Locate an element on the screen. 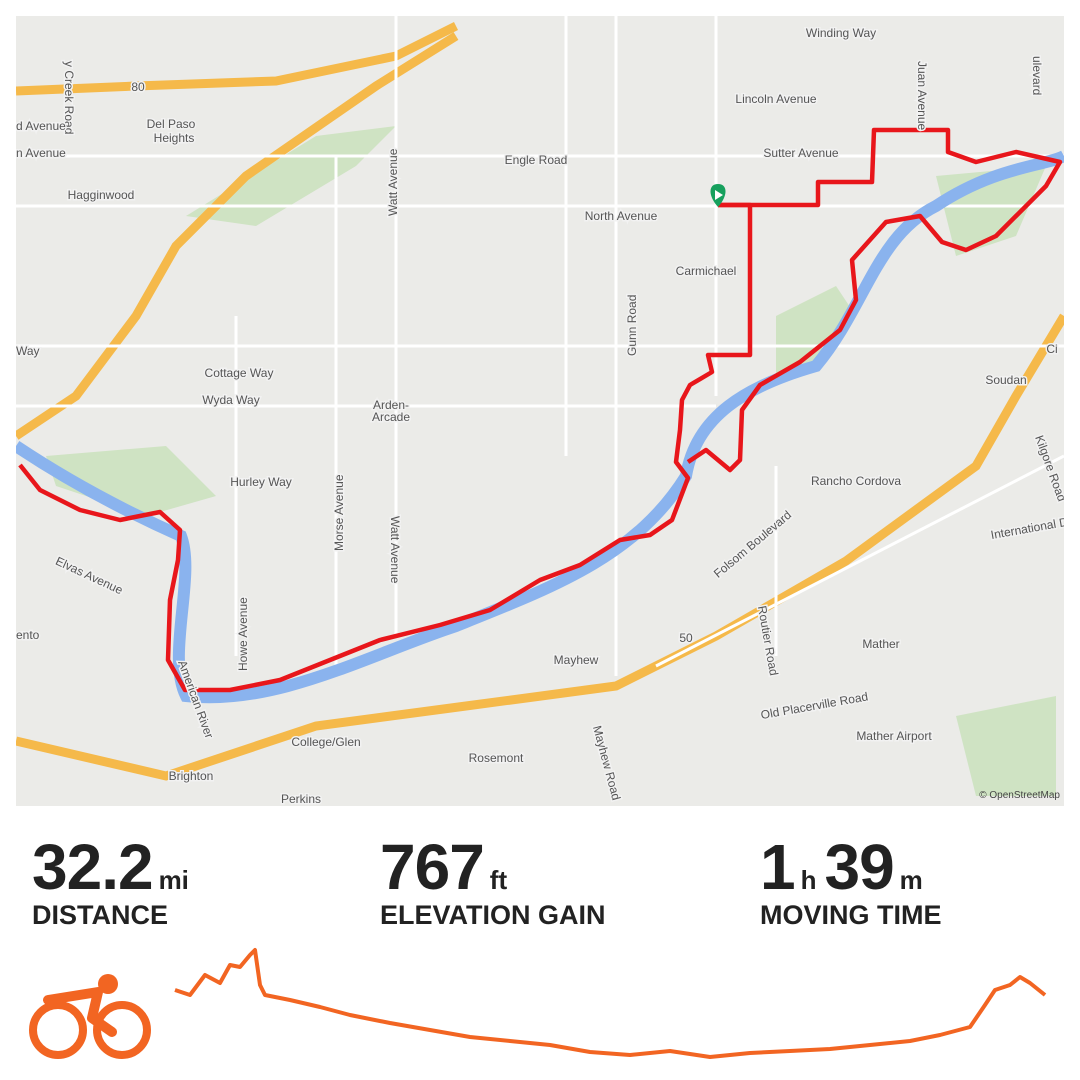 Image resolution: width=1080 pixels, height=1080 pixels. map-label: 50 is located at coordinates (686, 638).